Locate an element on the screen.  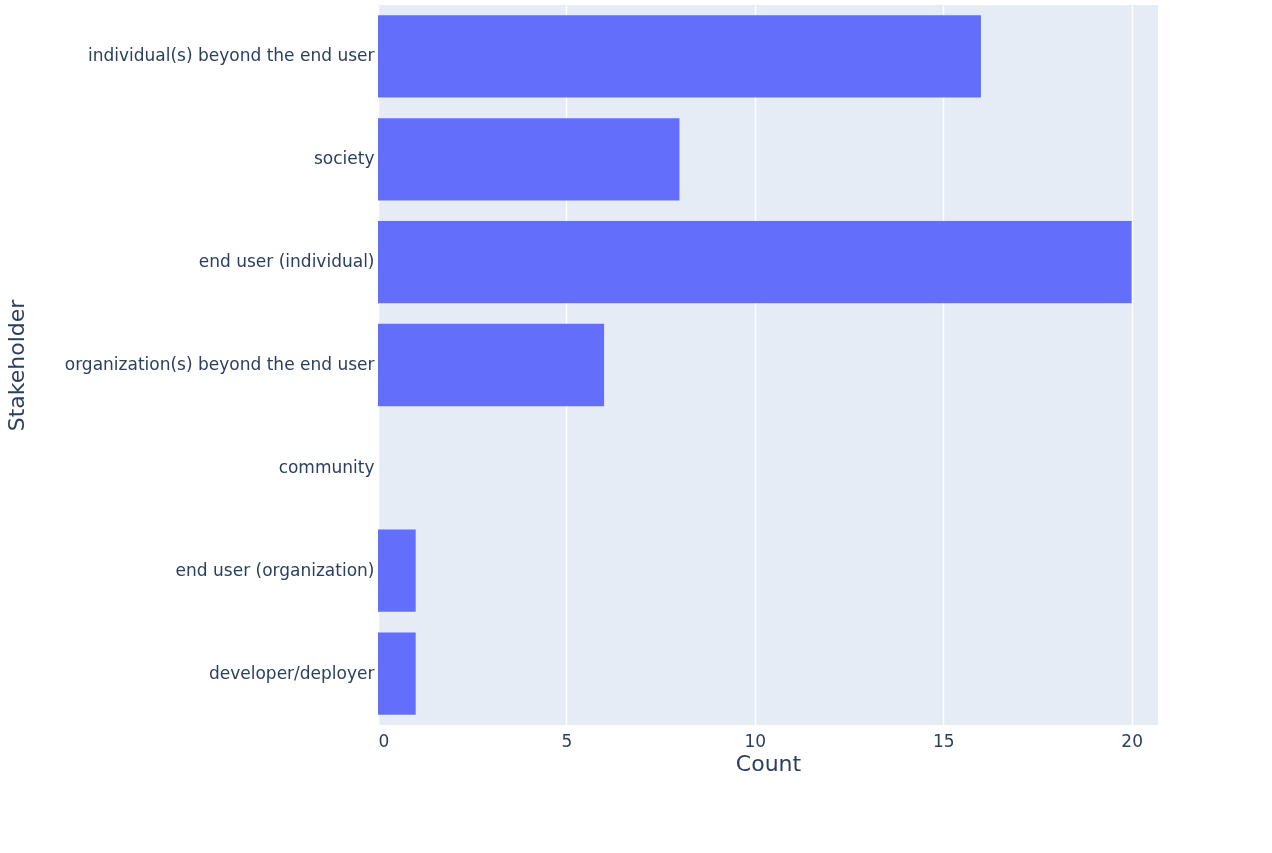
y-tick-label: end user (individual) is located at coordinates (286, 261).